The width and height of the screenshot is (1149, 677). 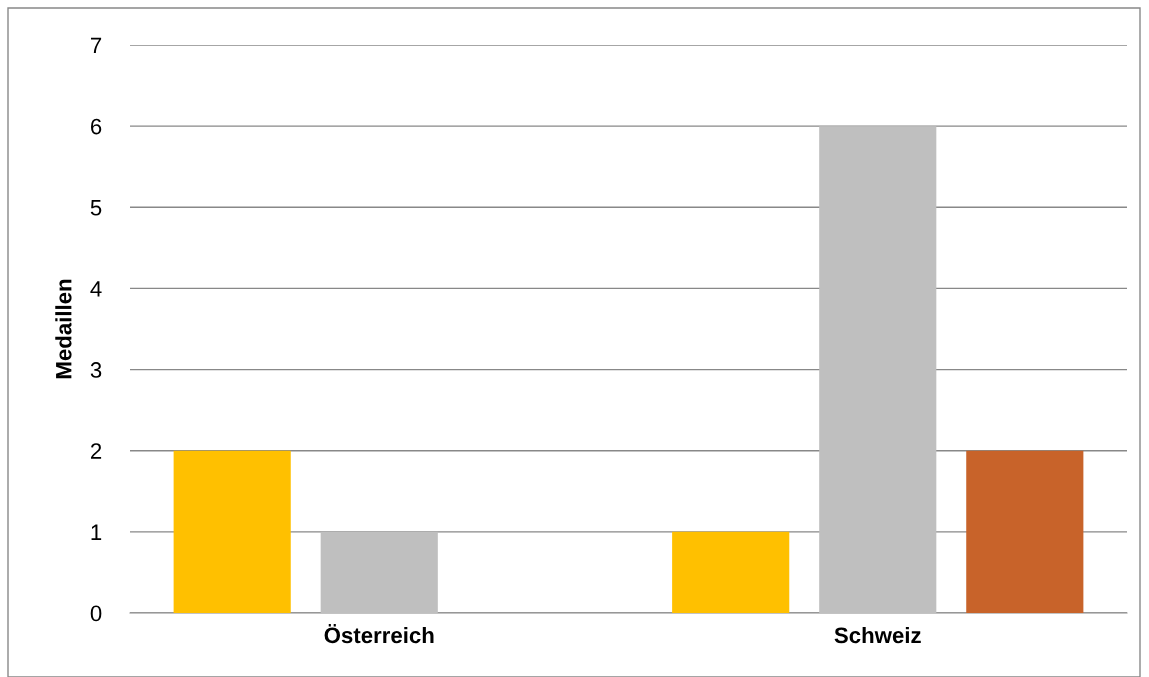 What do you see at coordinates (96, 45) in the screenshot?
I see `y-tick-label: 7` at bounding box center [96, 45].